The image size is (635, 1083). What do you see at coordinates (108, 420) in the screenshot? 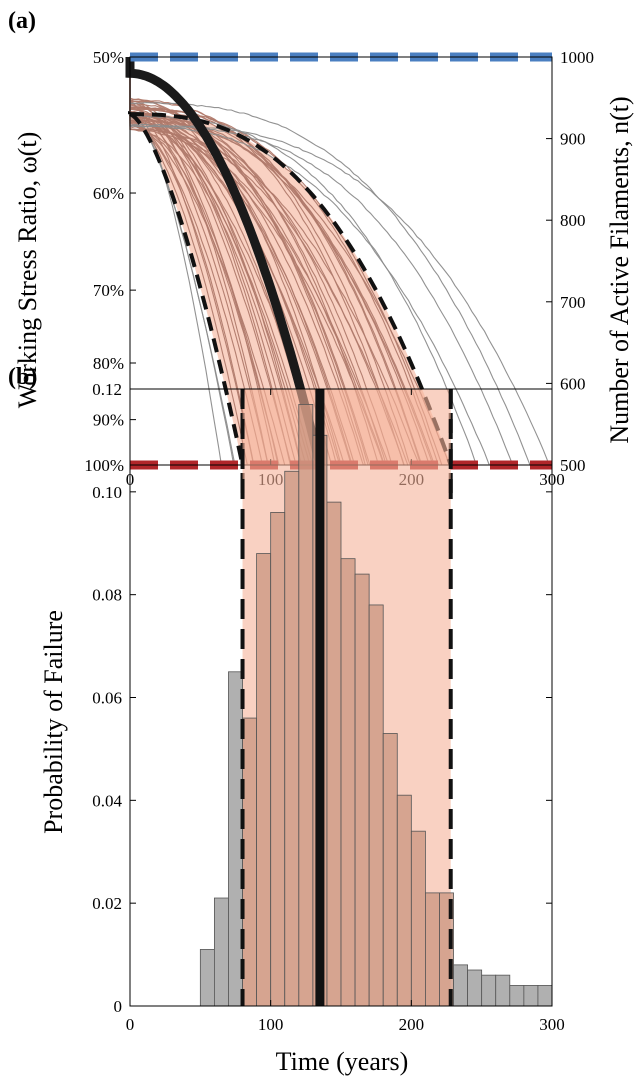
I see `a-left-tick-label: 90%` at bounding box center [108, 420].